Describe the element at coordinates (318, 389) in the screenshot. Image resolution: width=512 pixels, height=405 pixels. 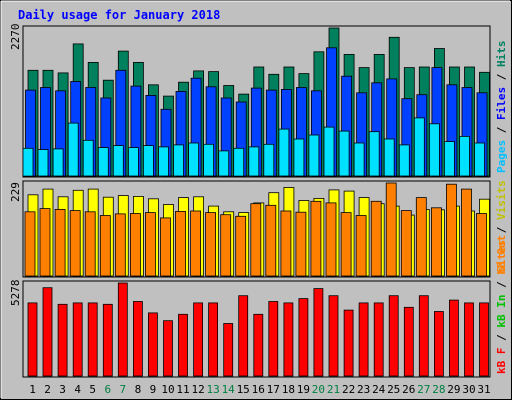
I see `day-label: 20` at that location.